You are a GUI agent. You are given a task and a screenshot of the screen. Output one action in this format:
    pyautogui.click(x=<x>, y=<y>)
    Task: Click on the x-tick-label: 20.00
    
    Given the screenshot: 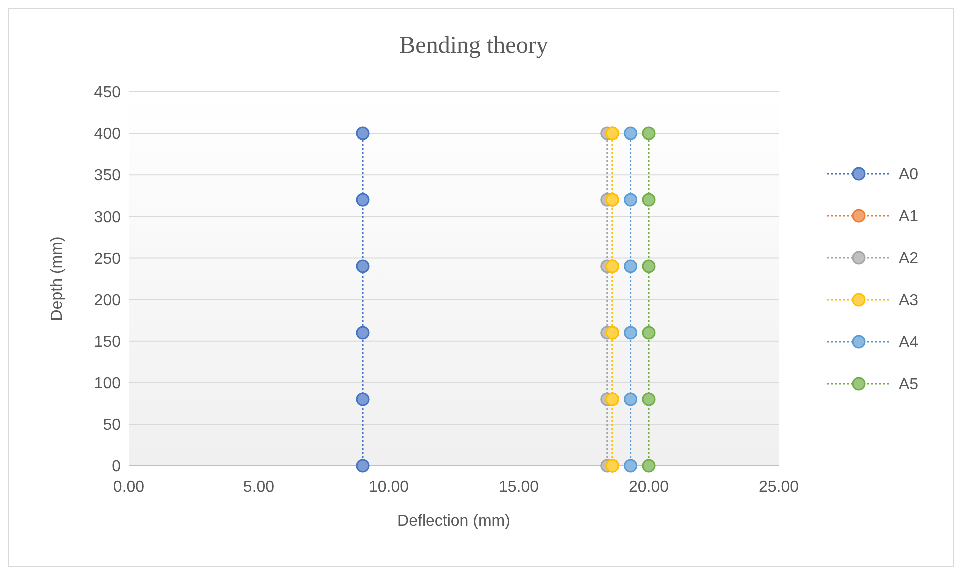 What is the action you would take?
    pyautogui.click(x=649, y=487)
    